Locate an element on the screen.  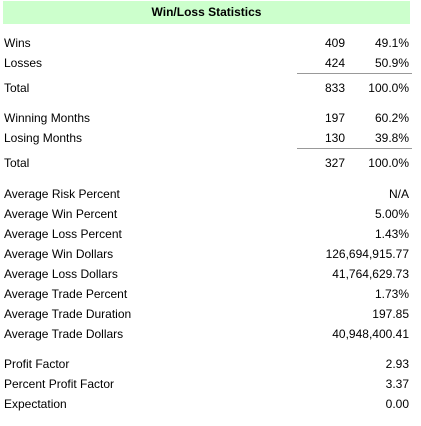
row-label: Profit Factor is located at coordinates (37, 364).